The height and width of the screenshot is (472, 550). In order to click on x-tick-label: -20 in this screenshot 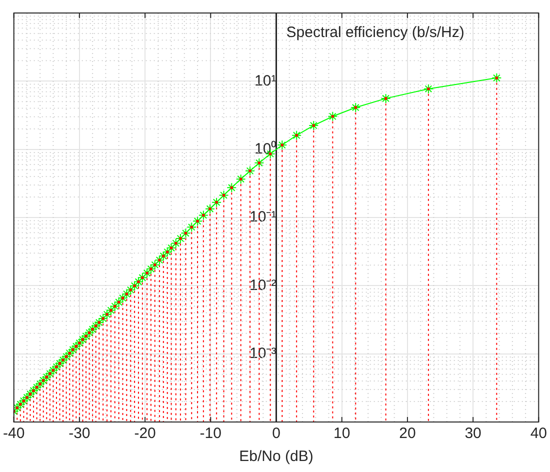, I will do `click(145, 433)`.